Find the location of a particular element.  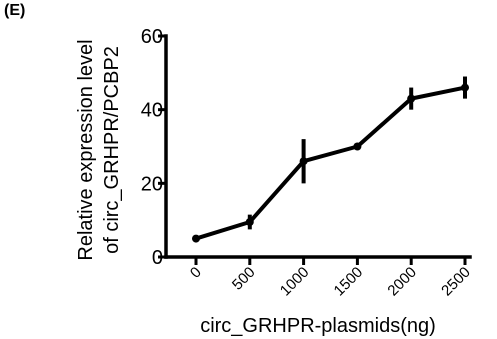

y-ticks: 0 20 40 60 is located at coordinates (153, 147).